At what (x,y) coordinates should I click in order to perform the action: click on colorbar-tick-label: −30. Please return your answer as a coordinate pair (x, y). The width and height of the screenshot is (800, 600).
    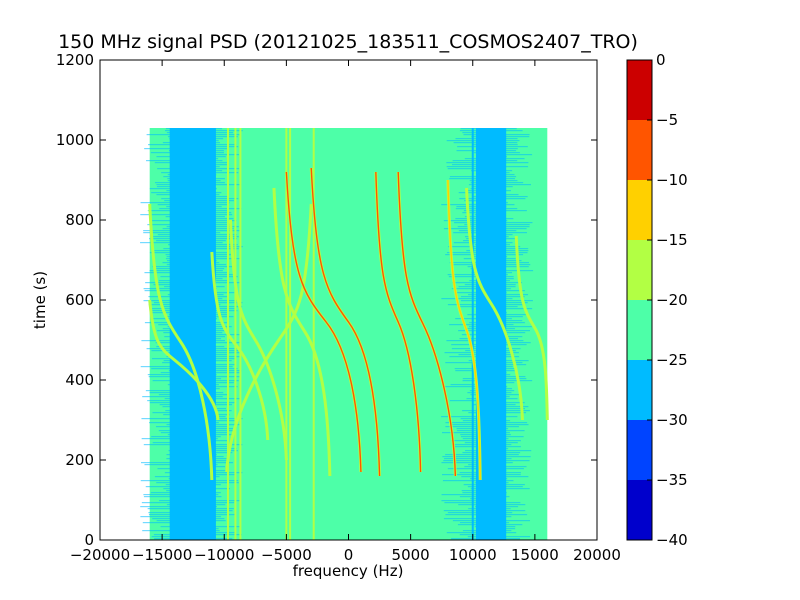
    Looking at the image, I should click on (672, 420).